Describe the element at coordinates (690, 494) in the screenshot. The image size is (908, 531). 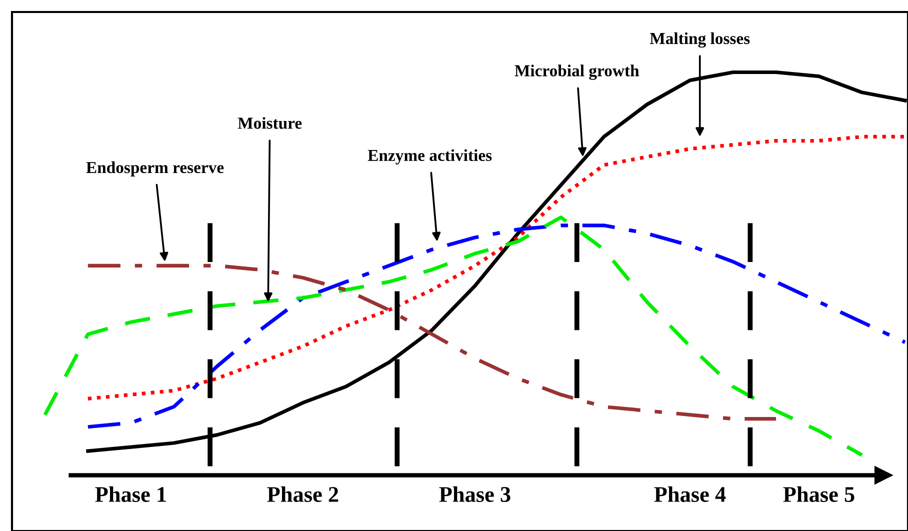
I see `x-tick-label: Phase 4` at that location.